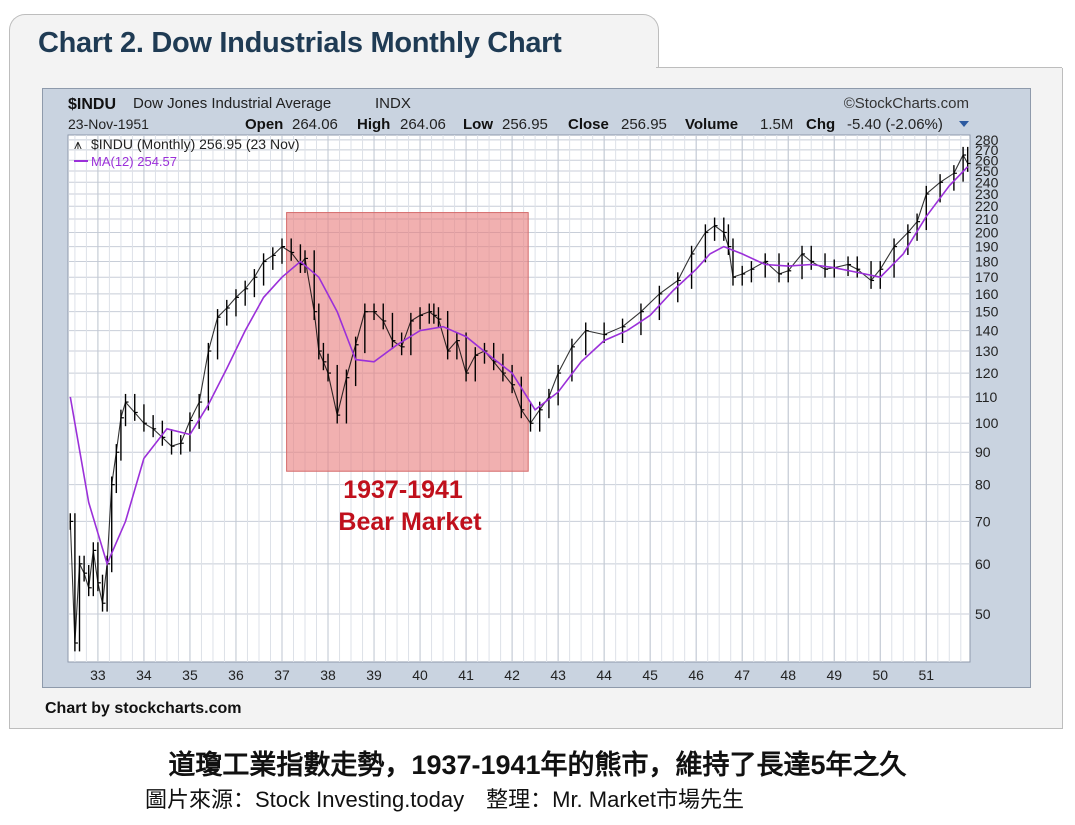  Describe the element at coordinates (236, 675) in the screenshot. I see `x-tick-label: 36` at that location.